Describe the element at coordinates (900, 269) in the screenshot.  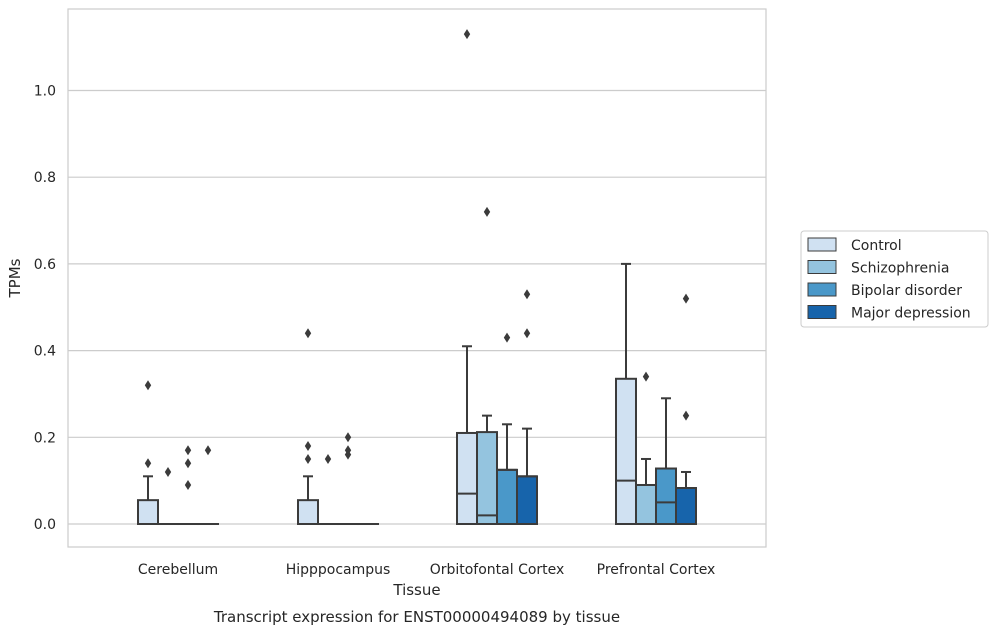
I see `legend-label: Schizophrenia` at that location.